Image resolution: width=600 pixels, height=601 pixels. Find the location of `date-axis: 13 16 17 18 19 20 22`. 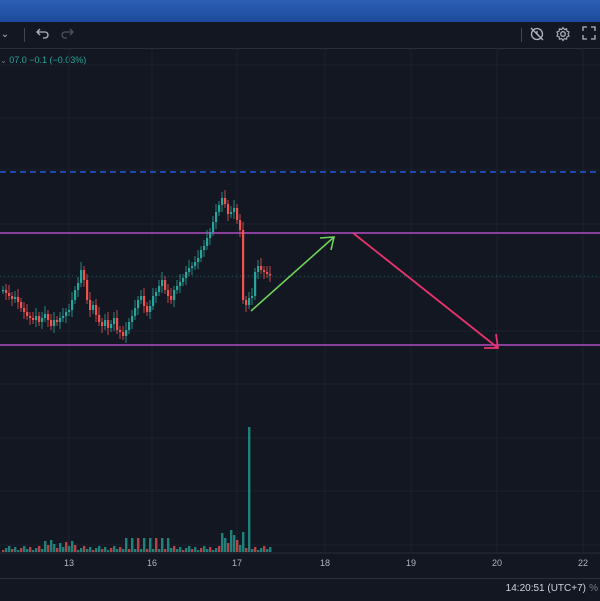

date-axis: 13 16 17 18 19 20 22 is located at coordinates (300, 560).